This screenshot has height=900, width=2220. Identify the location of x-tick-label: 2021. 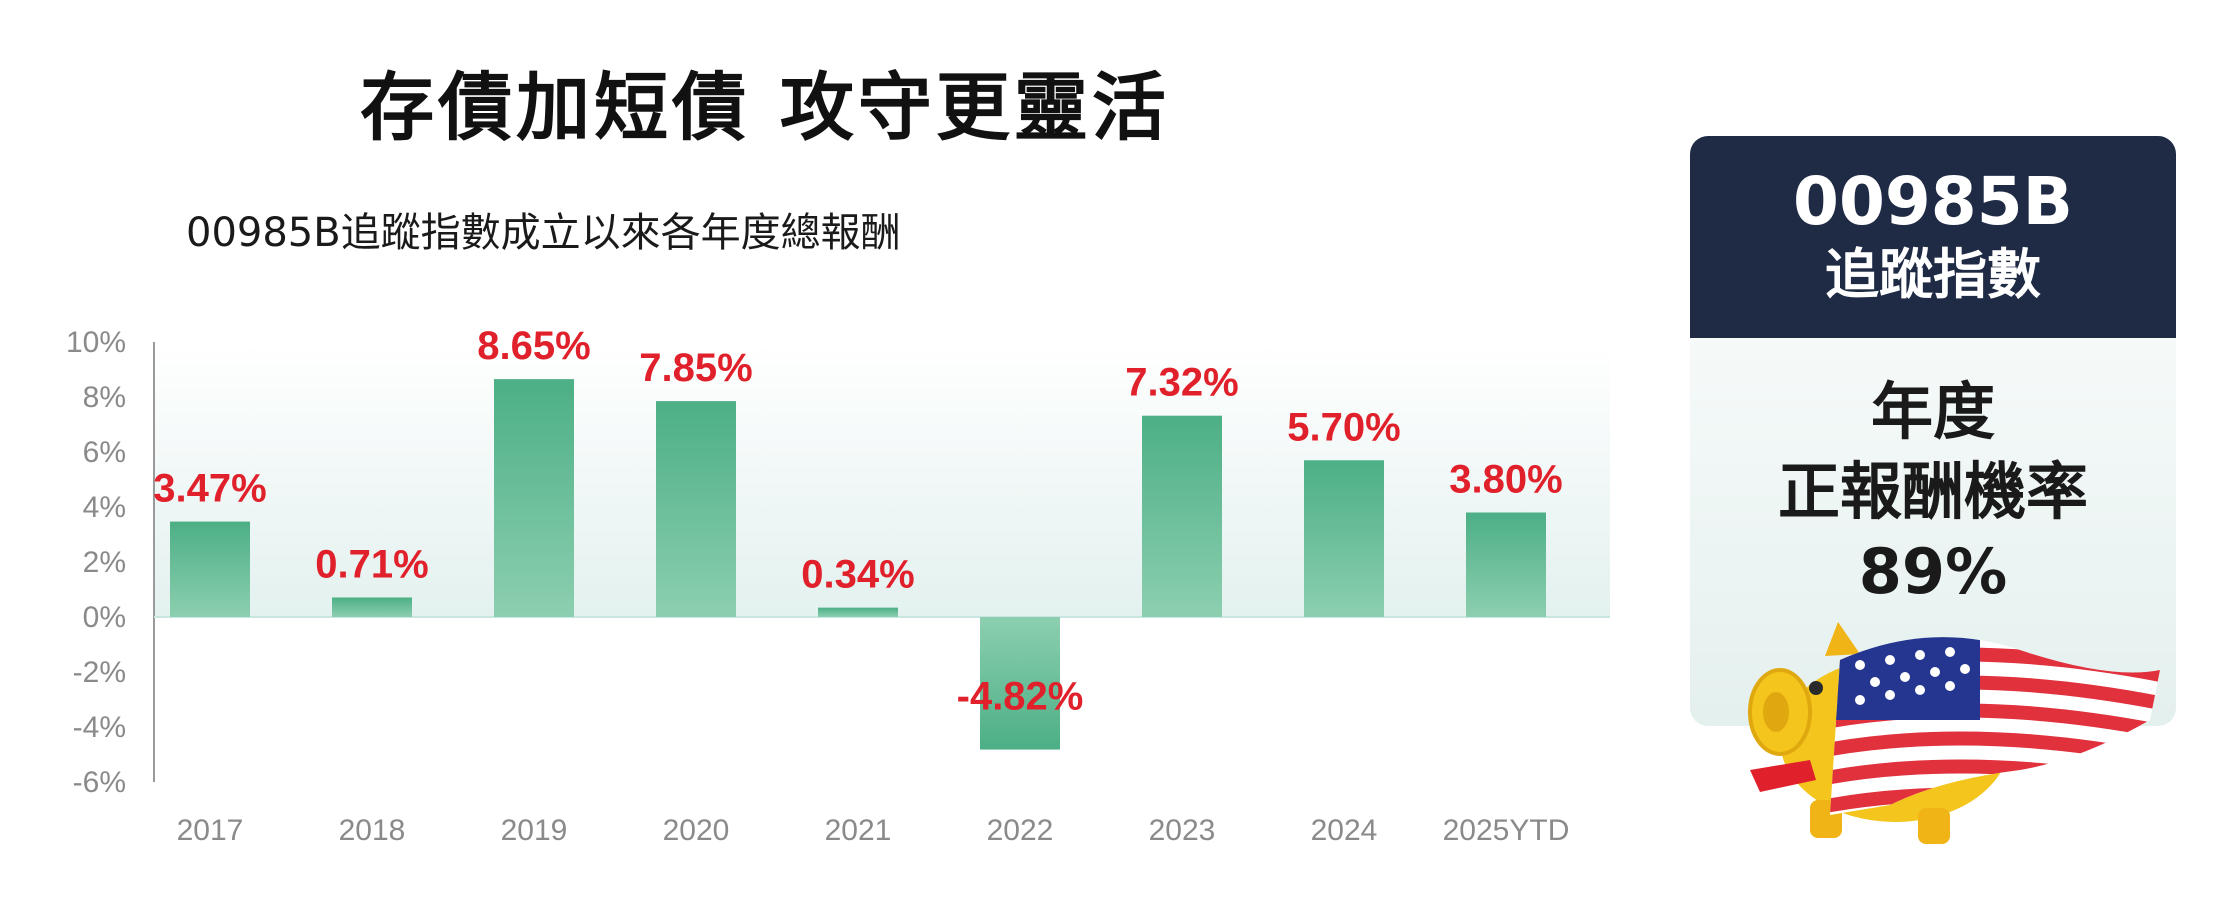
(858, 830).